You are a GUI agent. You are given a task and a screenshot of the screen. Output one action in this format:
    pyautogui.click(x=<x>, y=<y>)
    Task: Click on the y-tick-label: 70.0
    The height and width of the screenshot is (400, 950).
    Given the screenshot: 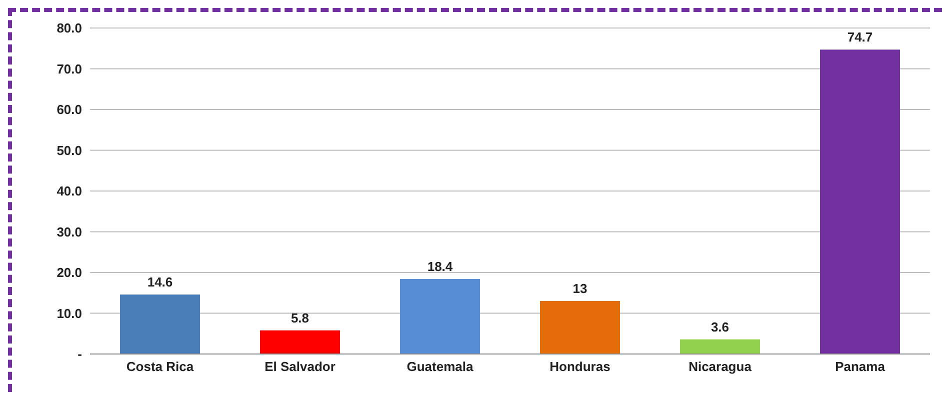 What is the action you would take?
    pyautogui.click(x=69, y=68)
    